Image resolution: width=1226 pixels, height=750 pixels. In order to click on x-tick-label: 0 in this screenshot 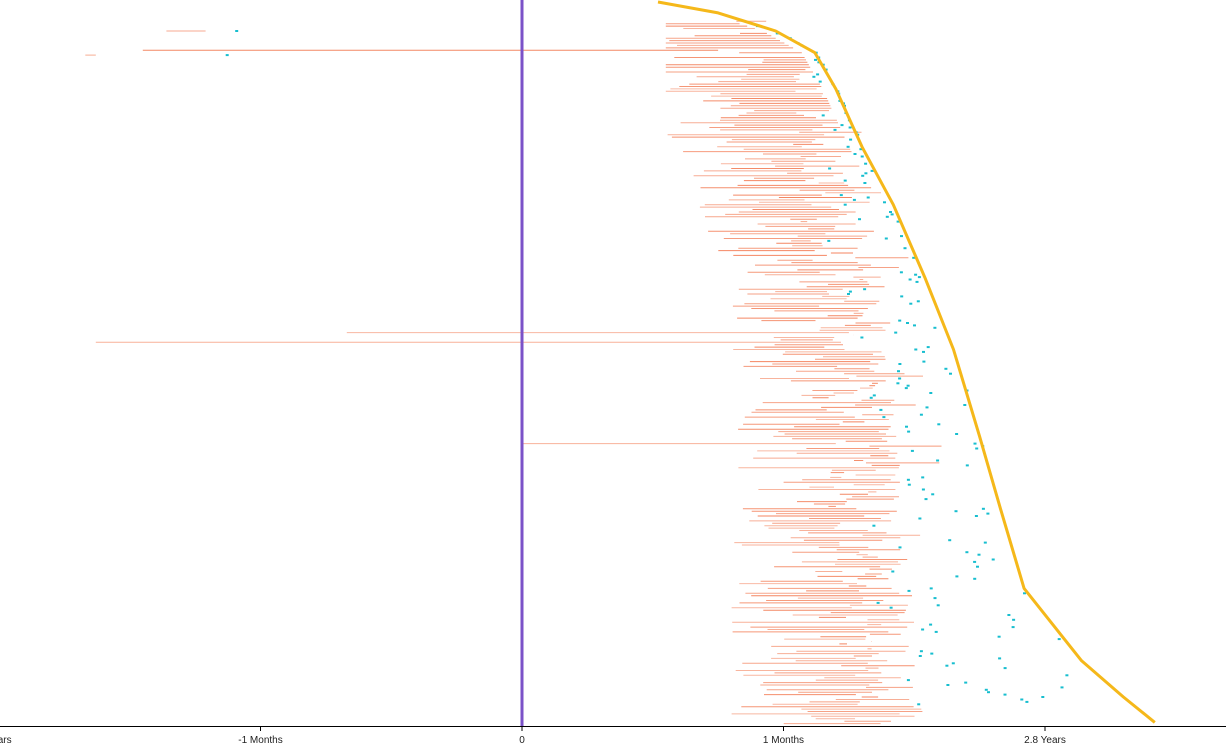, I will do `click(522, 740)`.